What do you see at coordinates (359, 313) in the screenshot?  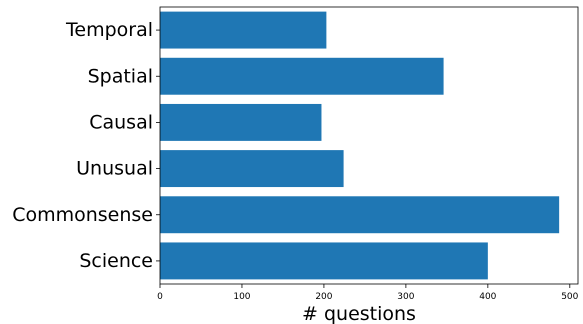 I see `x-axis-title: # questions` at bounding box center [359, 313].